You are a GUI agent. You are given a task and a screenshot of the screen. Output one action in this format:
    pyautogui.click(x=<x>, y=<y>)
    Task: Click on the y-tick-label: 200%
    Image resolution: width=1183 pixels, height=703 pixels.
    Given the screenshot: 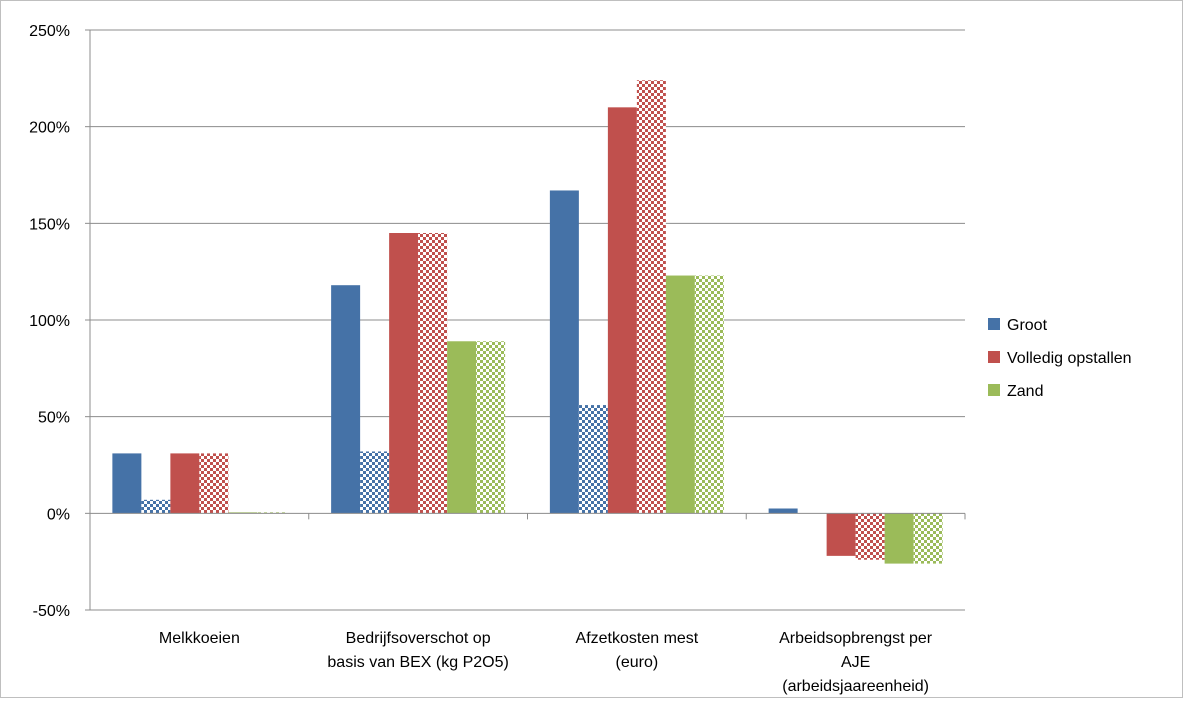 What is the action you would take?
    pyautogui.click(x=49, y=128)
    